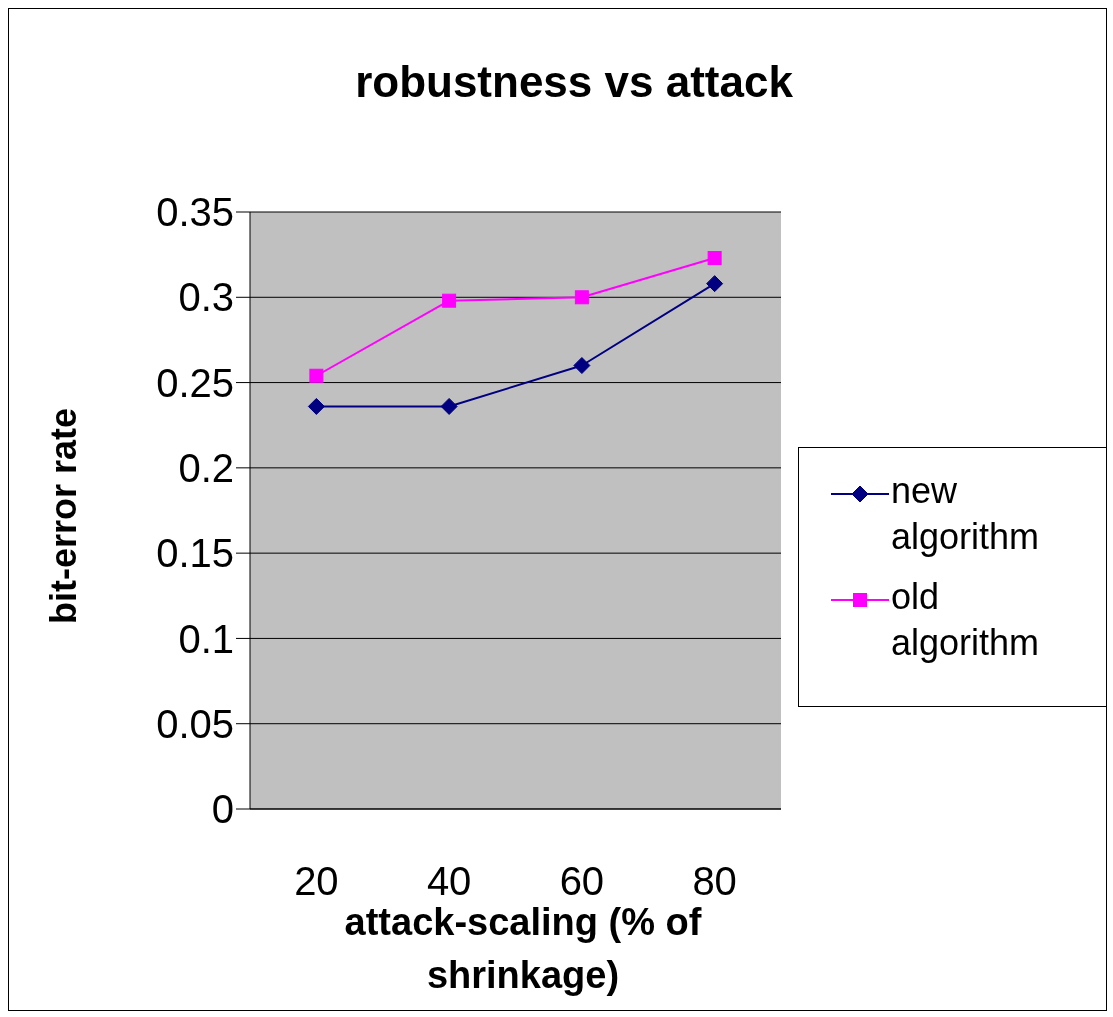  I want to click on chart-title: robustness vs attack, so click(574, 82).